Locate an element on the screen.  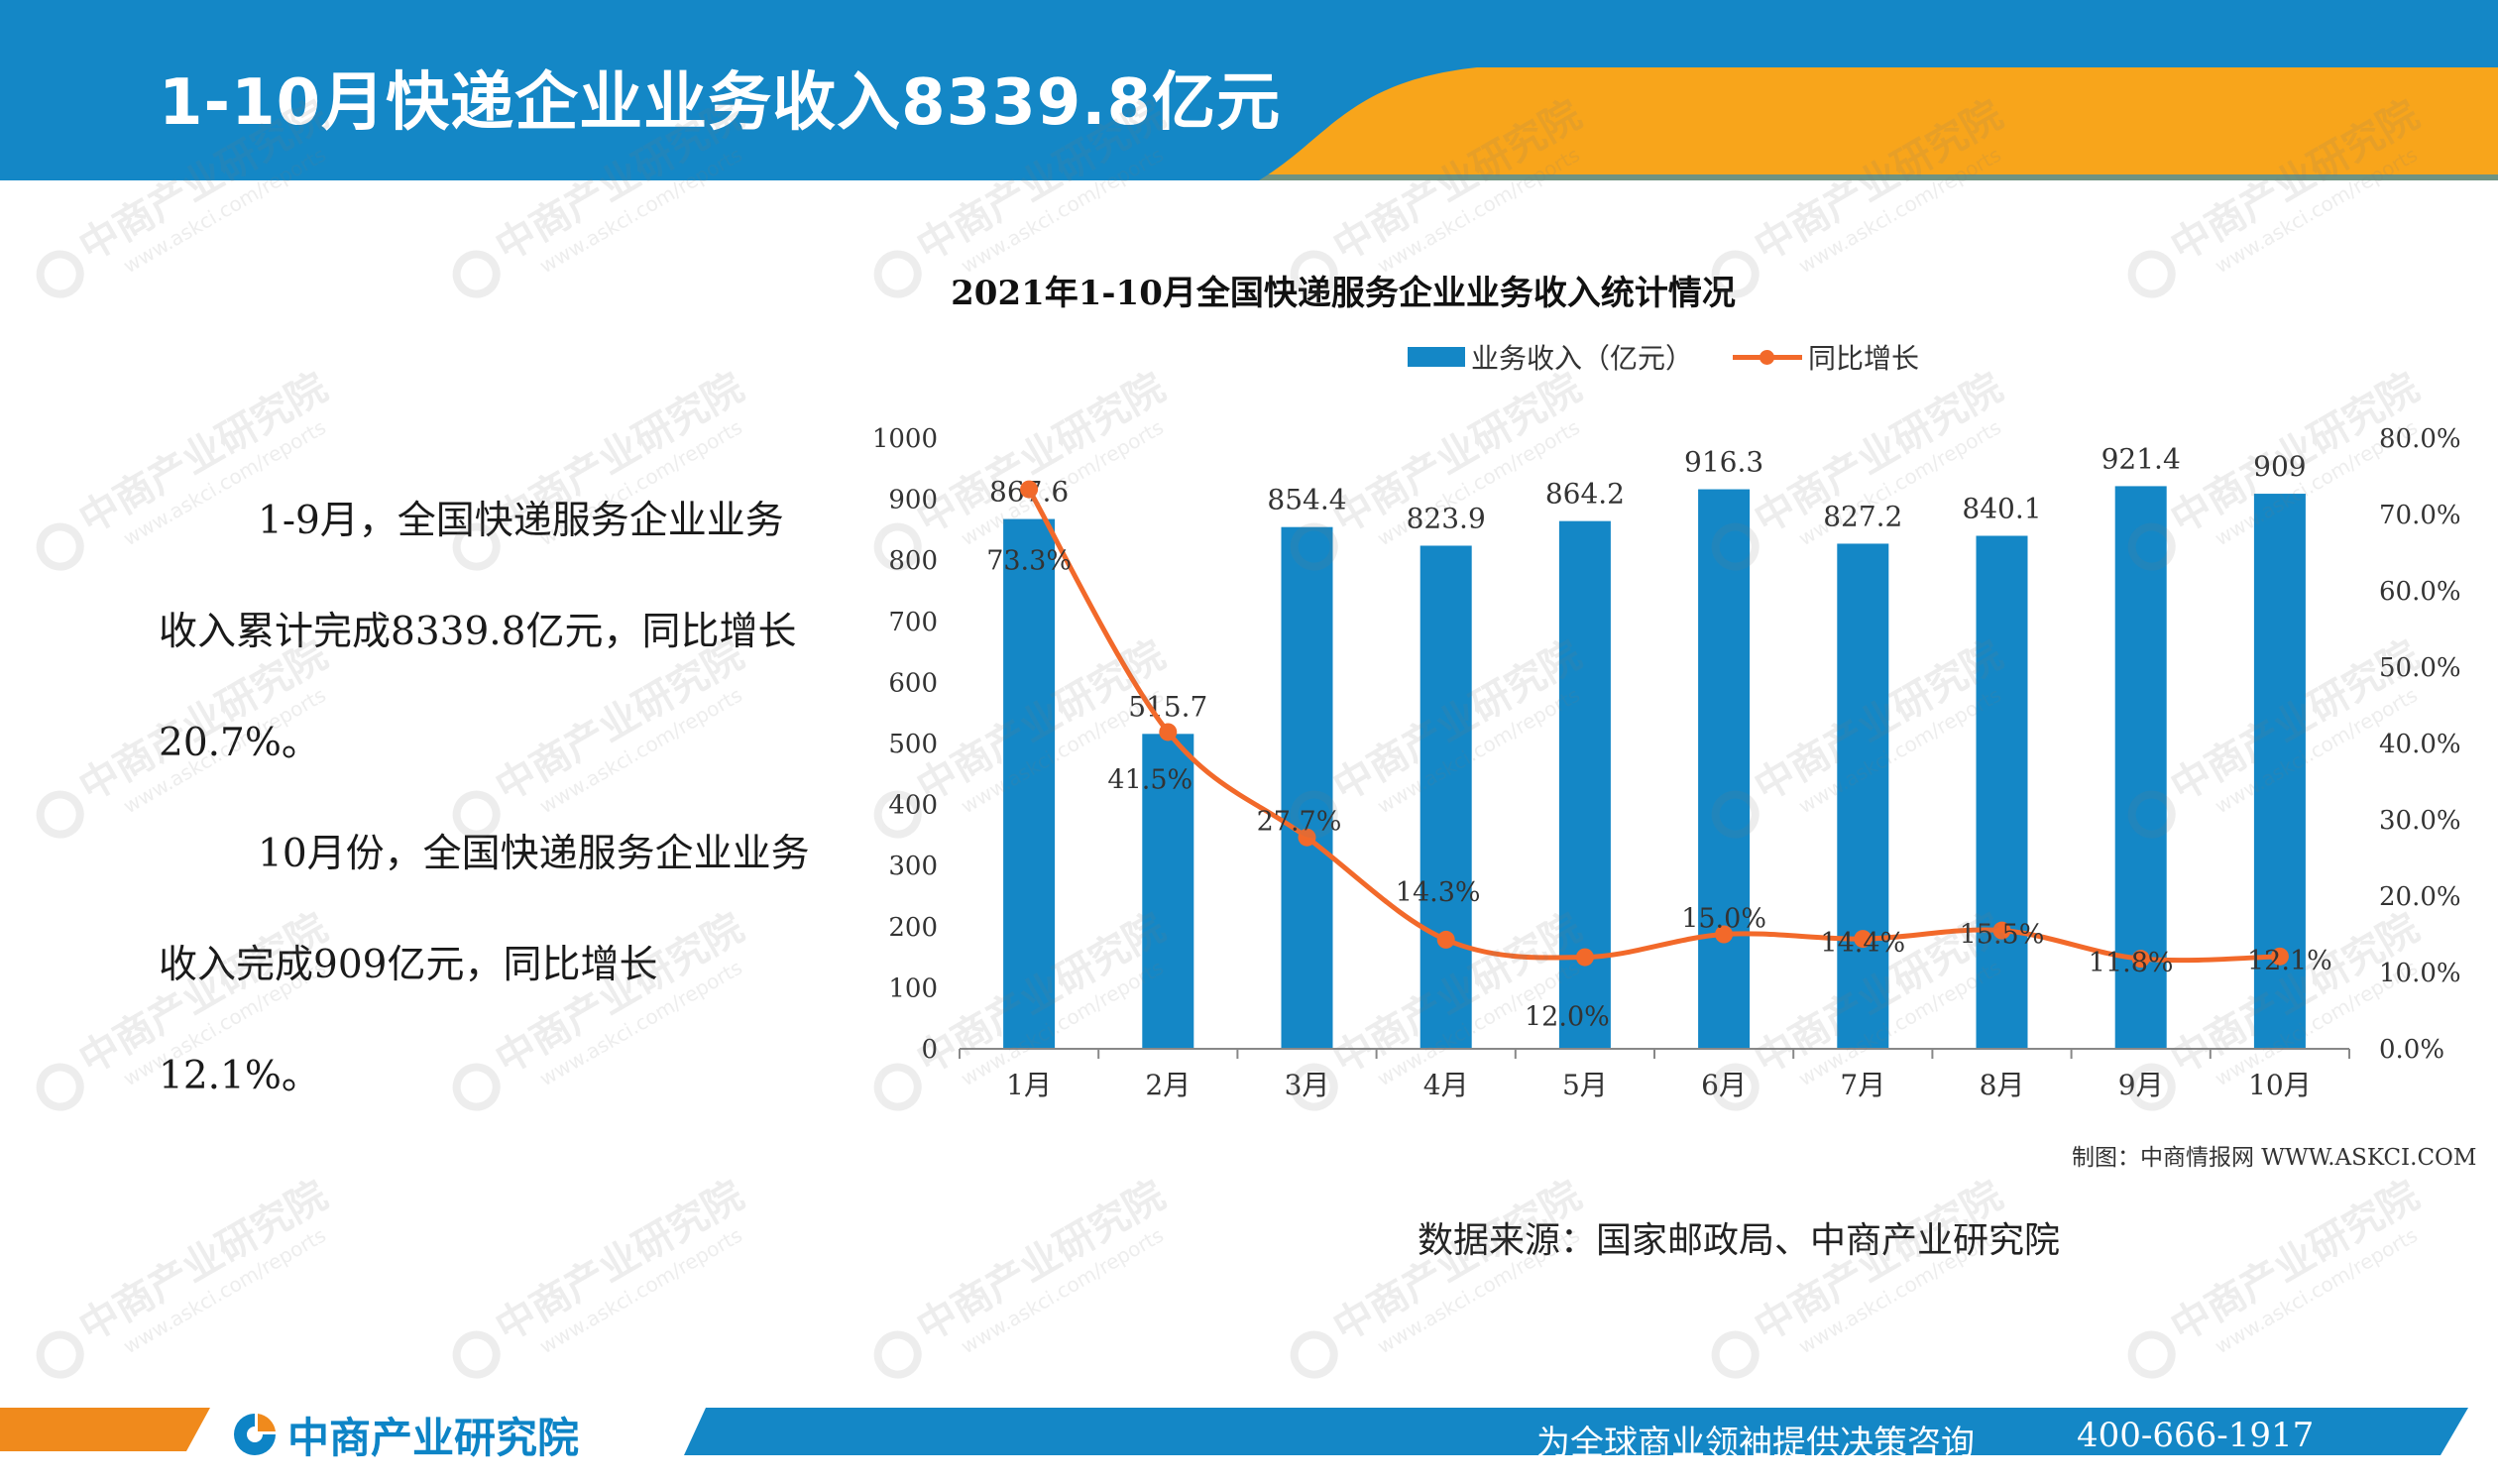
x-tick-label: 7月 is located at coordinates (1863, 1085).